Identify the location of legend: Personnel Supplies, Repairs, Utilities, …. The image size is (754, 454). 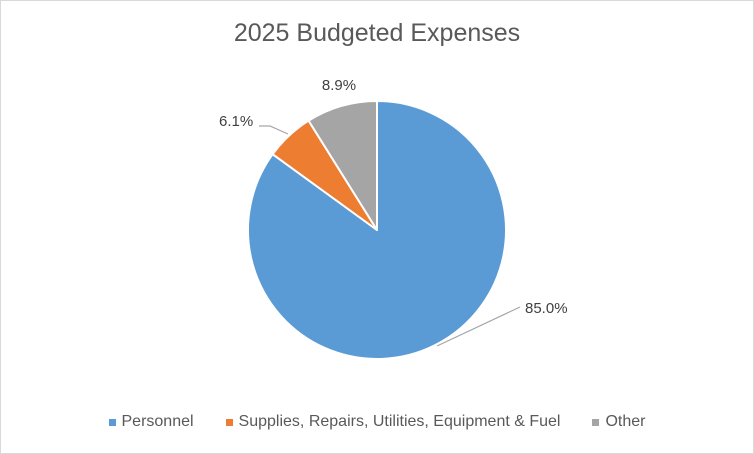
(377, 422).